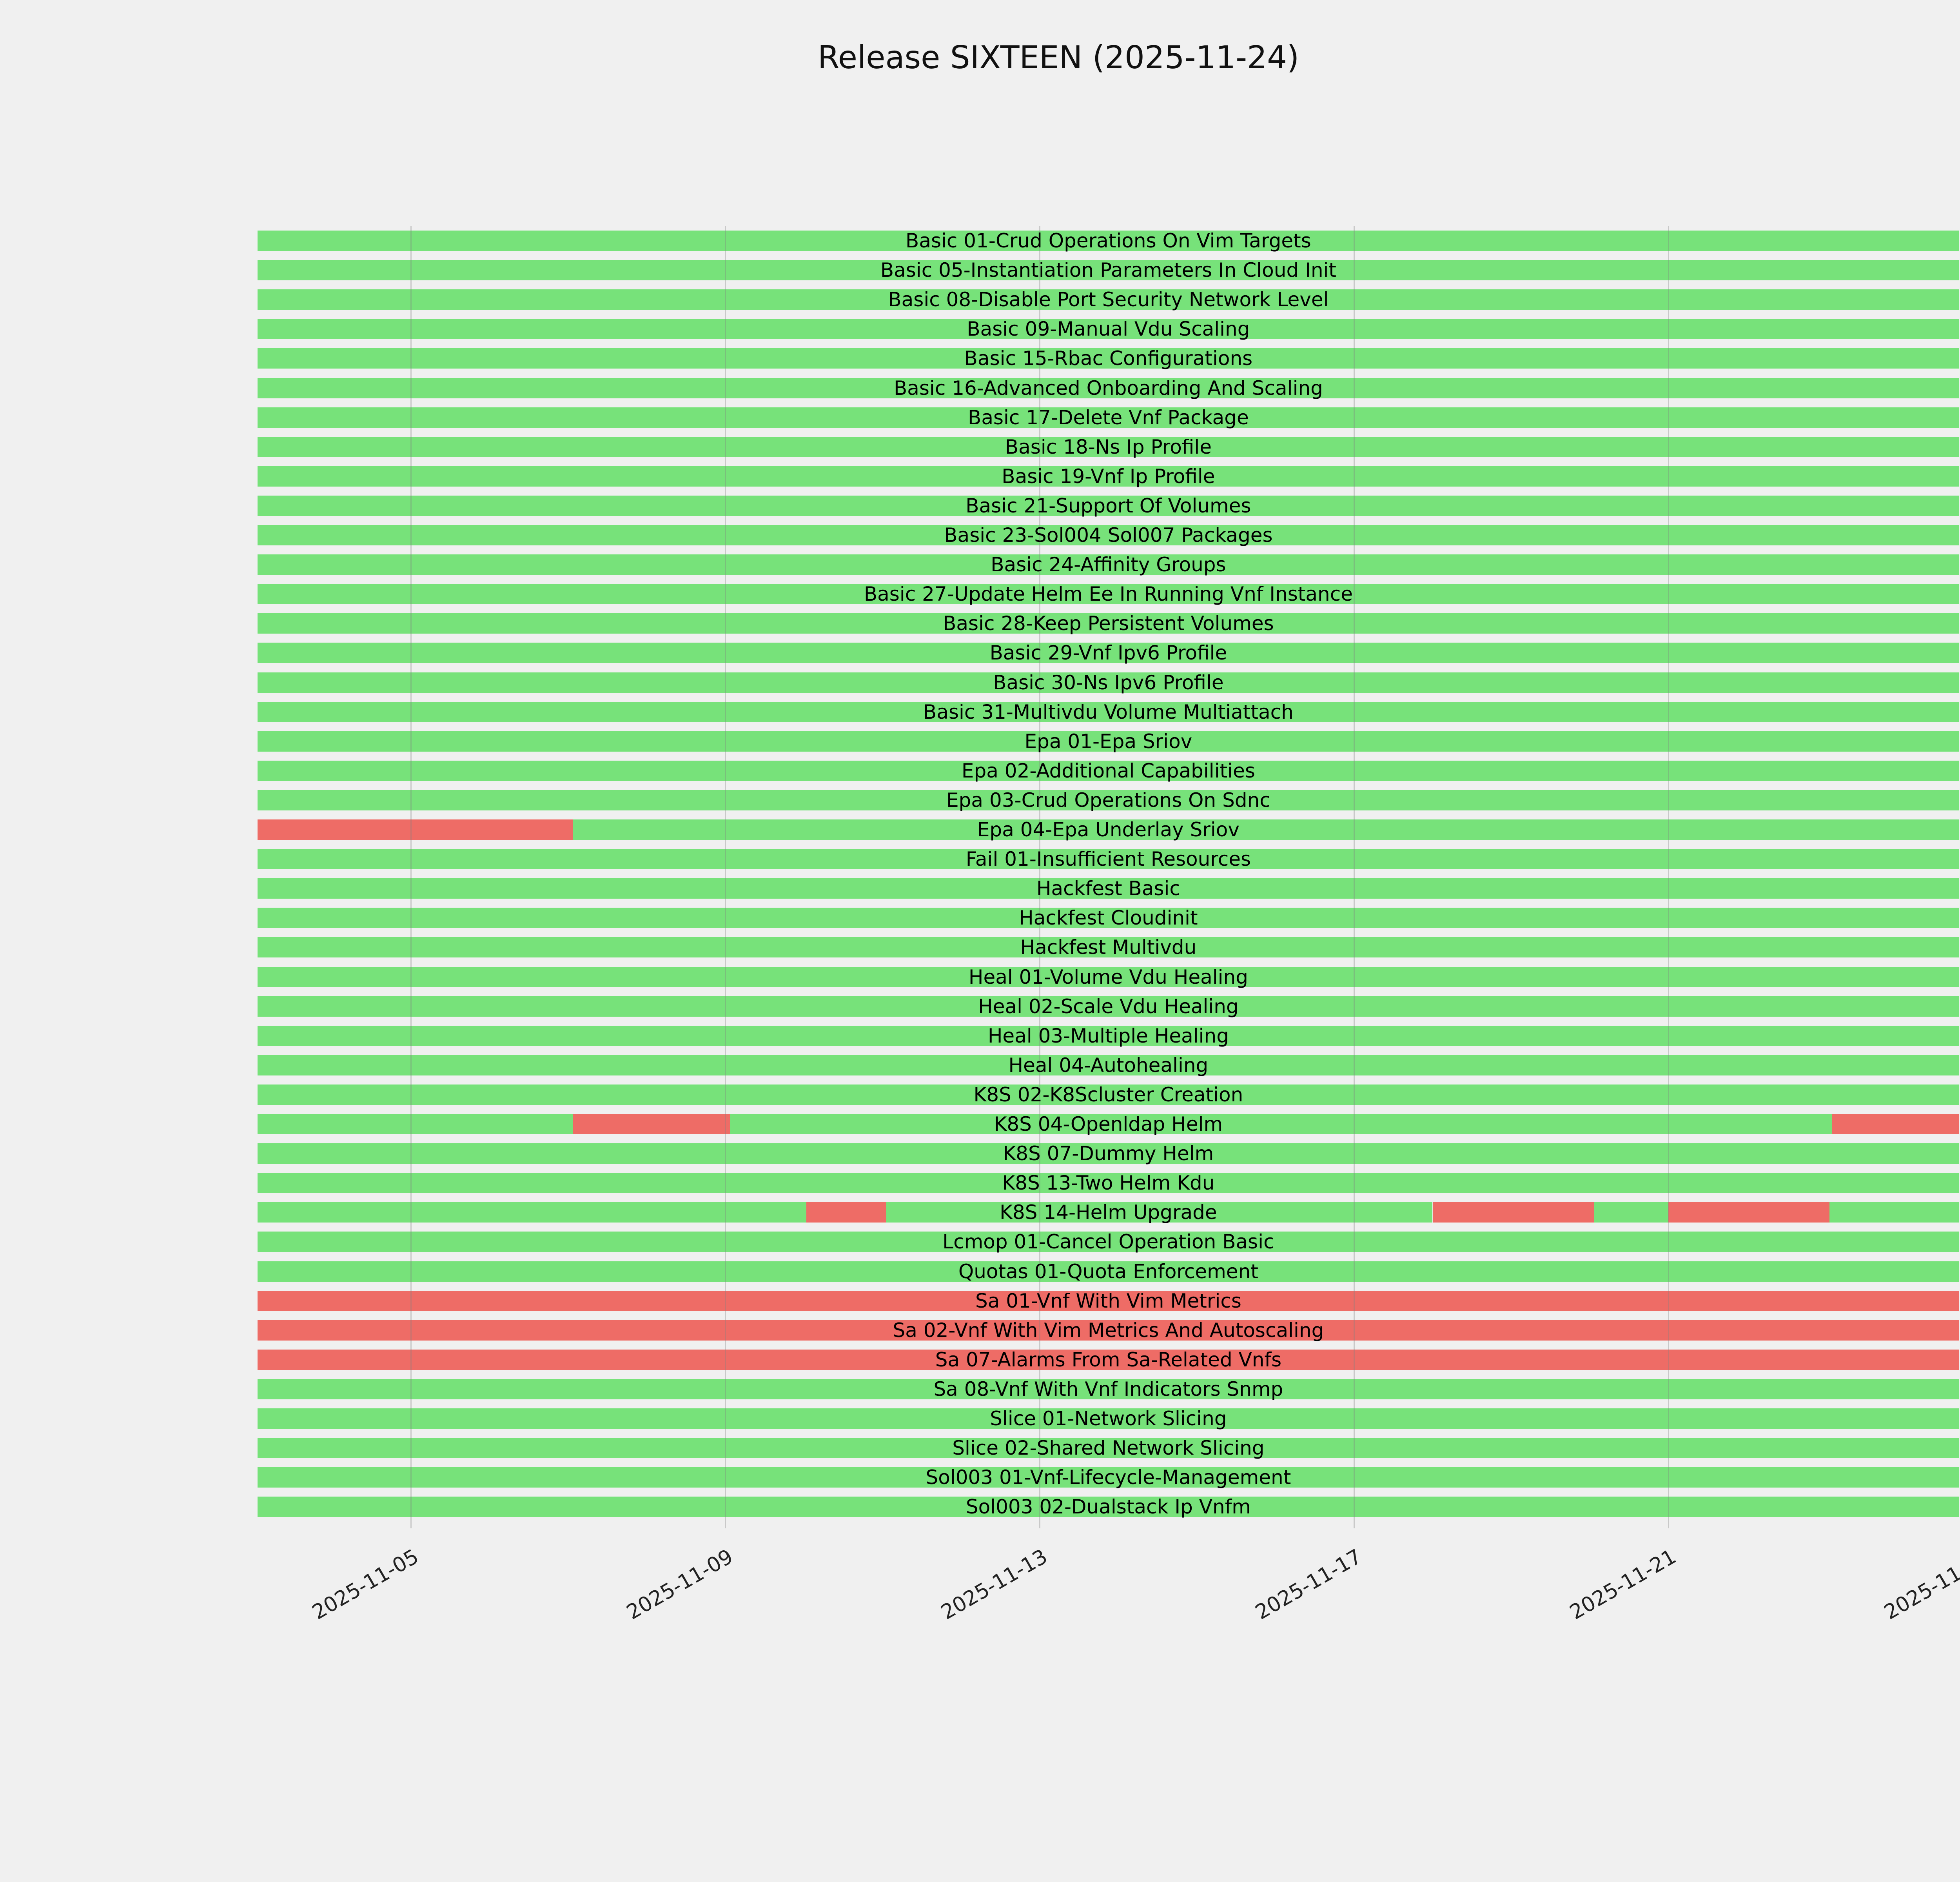 This screenshot has width=1960, height=1882. I want to click on task-row-label: Lcmop 01-Cancel Operation Basic, so click(1108, 1241).